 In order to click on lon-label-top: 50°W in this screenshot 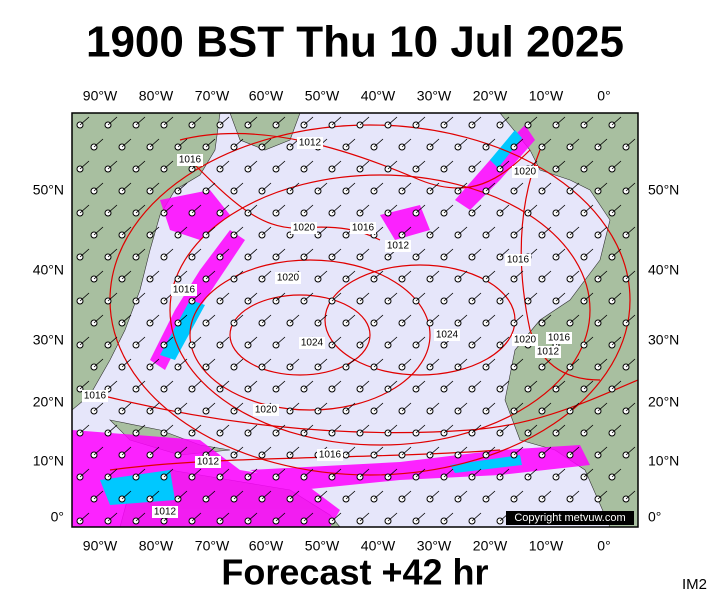, I will do `click(322, 96)`.